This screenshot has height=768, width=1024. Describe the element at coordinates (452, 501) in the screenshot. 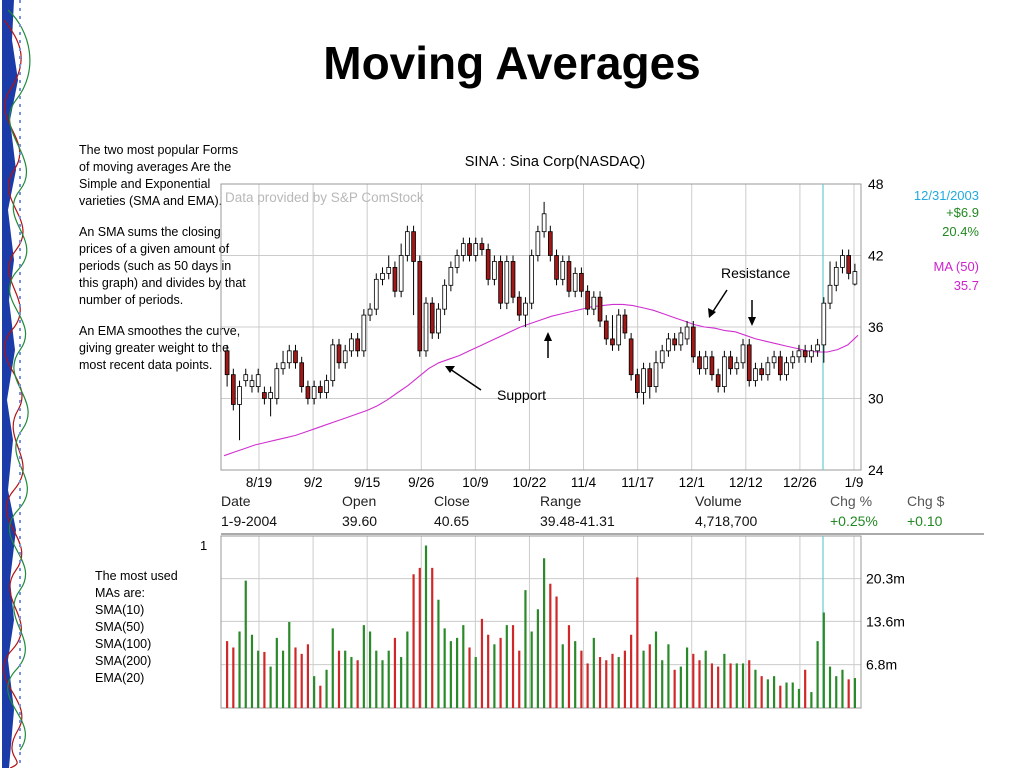

I see `info-header: Close` at that location.